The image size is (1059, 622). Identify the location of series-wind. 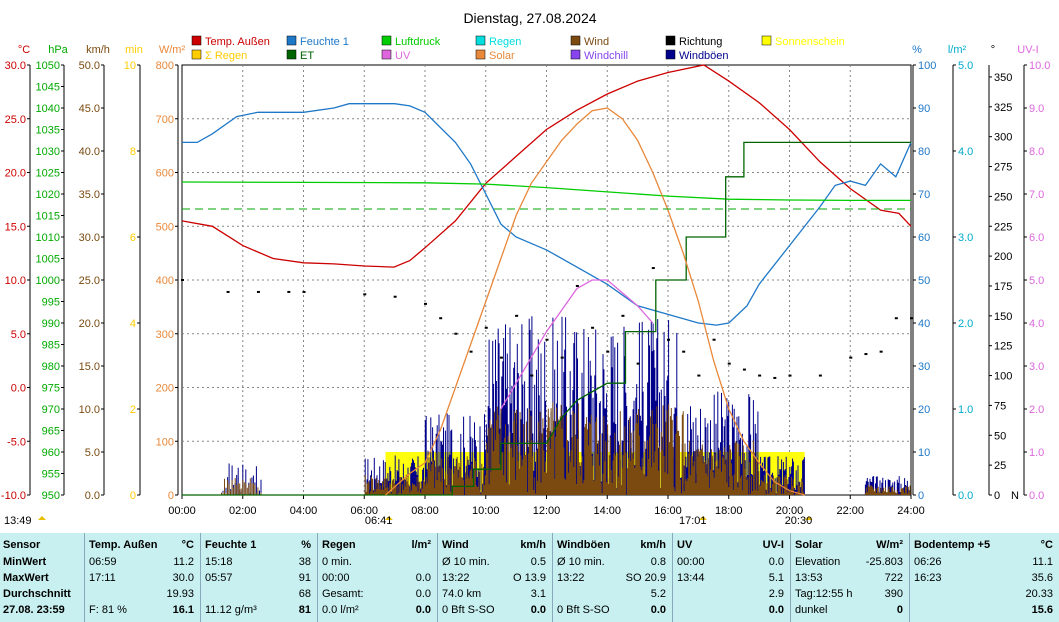
(566, 448).